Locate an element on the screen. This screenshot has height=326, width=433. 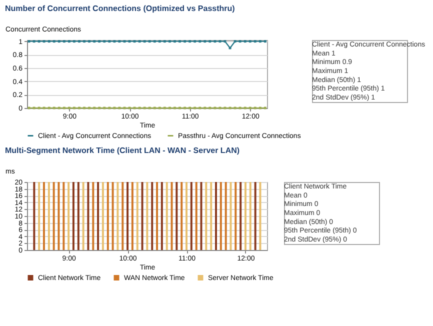
chart-title: Multi-Segment Network Time (Client LAN - WAN - Server LAN) is located at coordinates (122, 150).